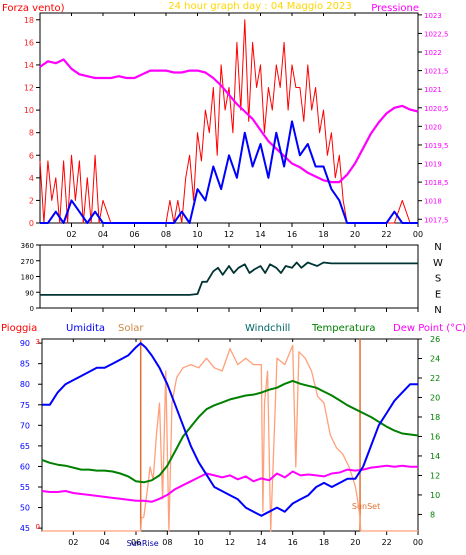  Describe the element at coordinates (25, 425) in the screenshot. I see `humidity-tick-label: 70` at that location.